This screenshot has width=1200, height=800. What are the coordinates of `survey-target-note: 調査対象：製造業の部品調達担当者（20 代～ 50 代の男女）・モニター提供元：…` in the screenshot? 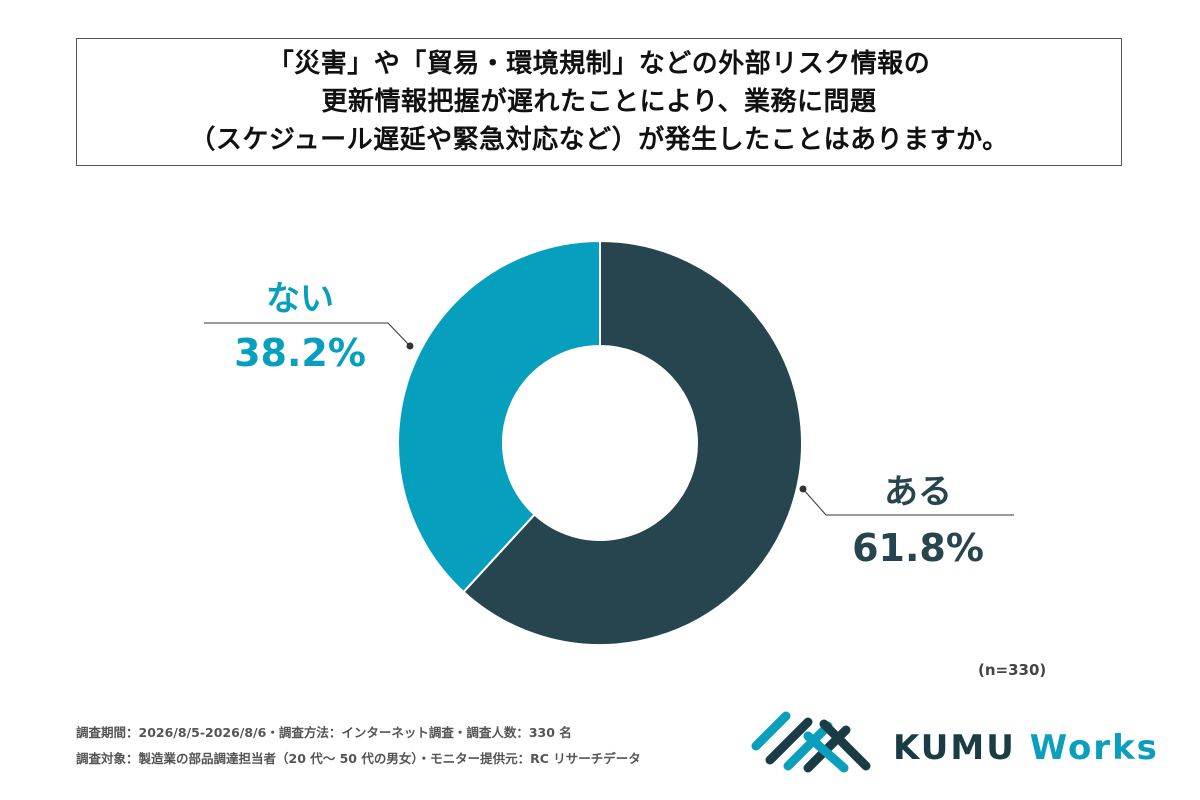 It's located at (358, 758).